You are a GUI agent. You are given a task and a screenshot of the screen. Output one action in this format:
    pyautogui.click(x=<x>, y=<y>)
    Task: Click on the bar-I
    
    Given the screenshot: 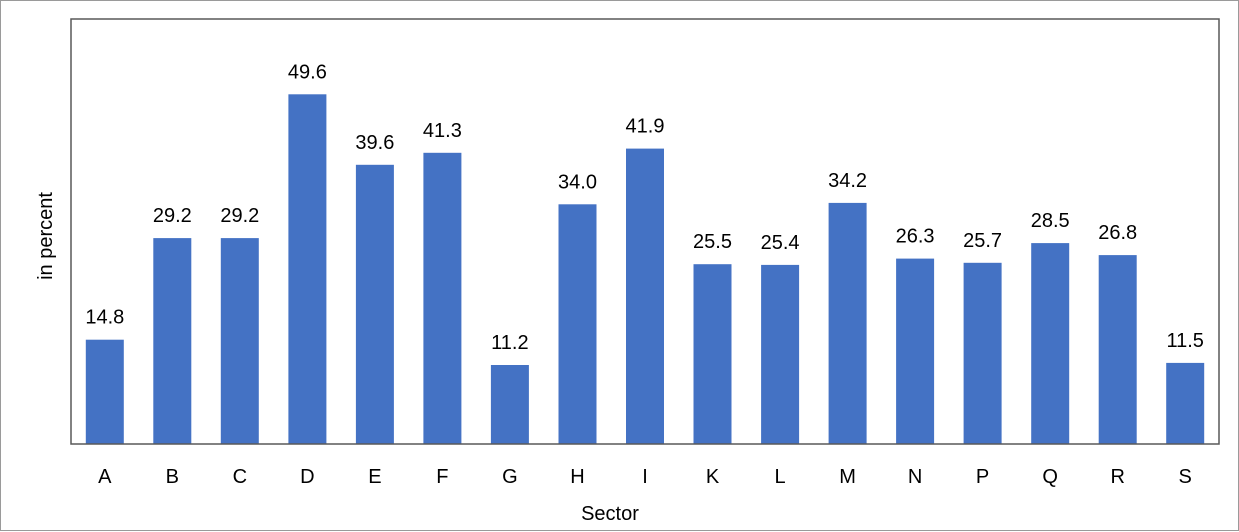 What is the action you would take?
    pyautogui.click(x=645, y=296)
    